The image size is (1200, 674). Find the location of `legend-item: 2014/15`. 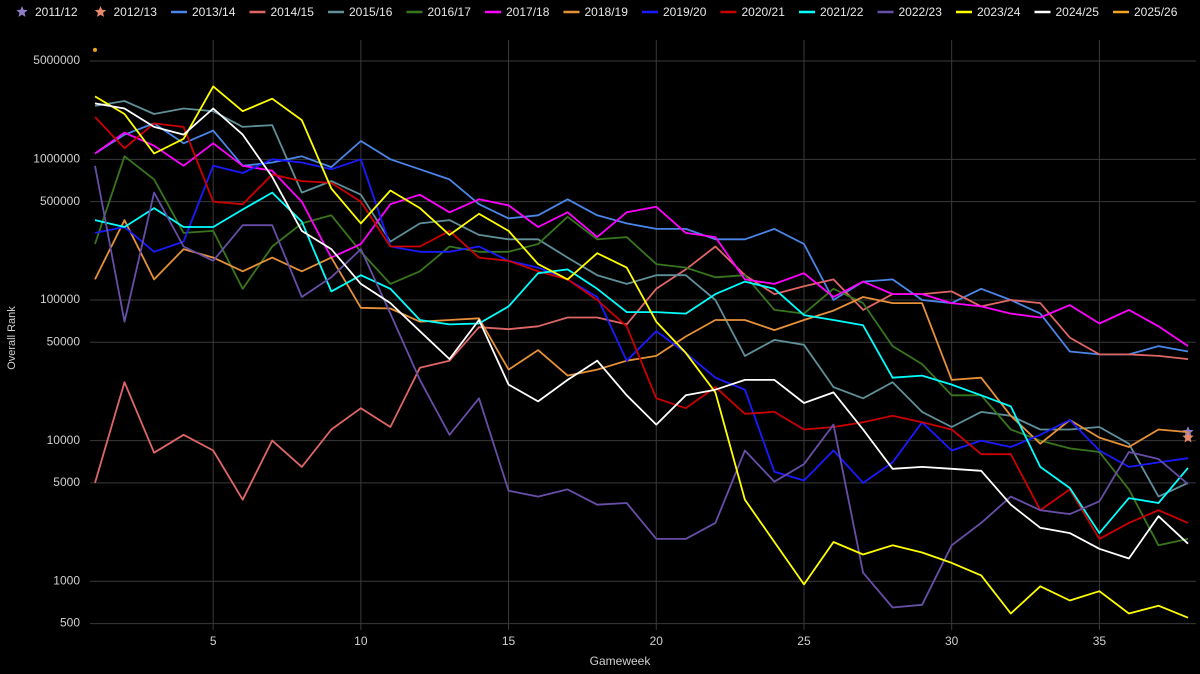

legend-item: 2014/15 is located at coordinates (282, 12).